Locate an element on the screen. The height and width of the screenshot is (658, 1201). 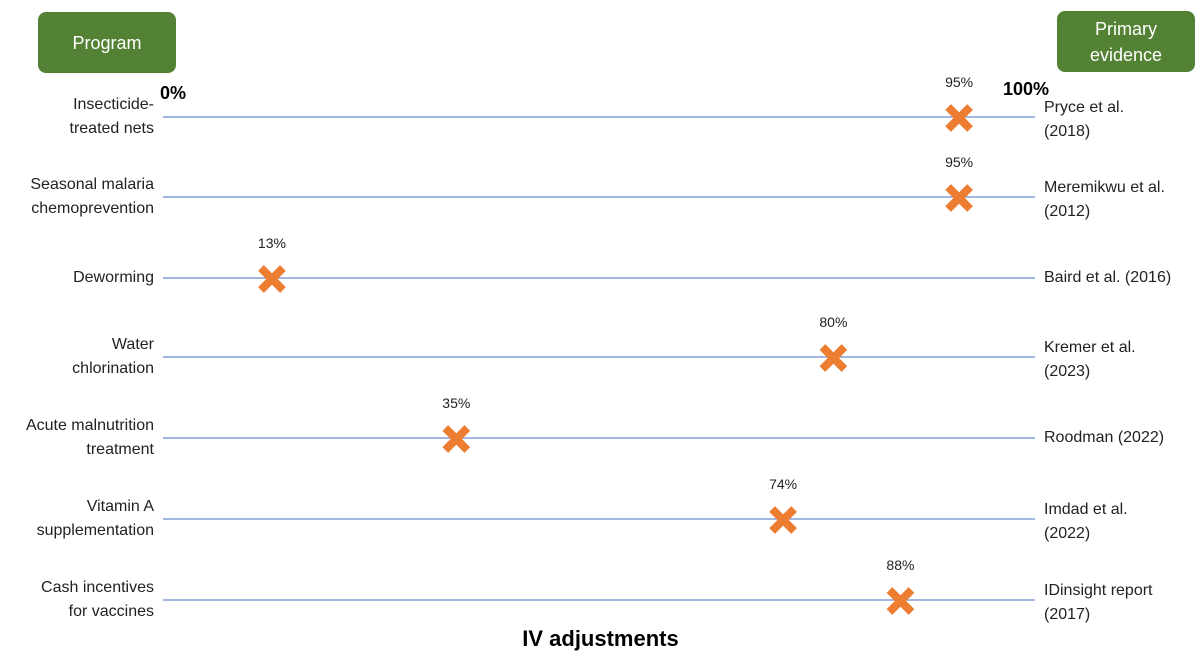
program-header-badge: Program is located at coordinates (107, 42).